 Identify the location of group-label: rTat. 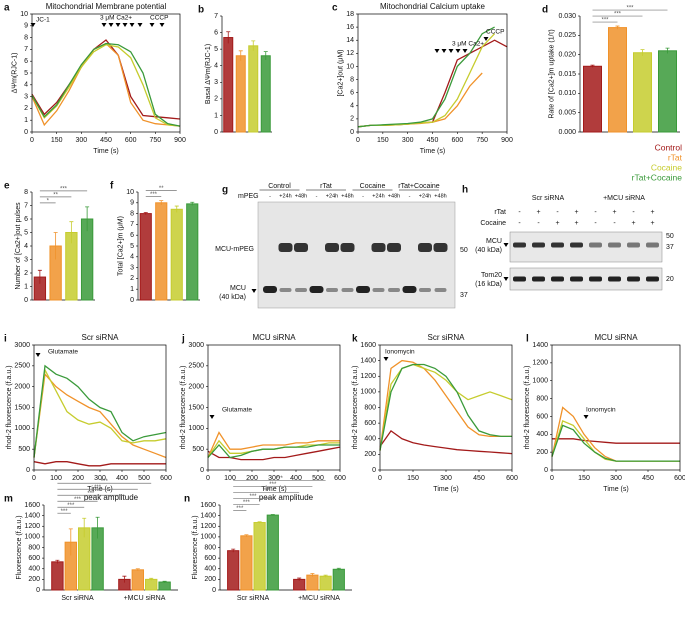
(326, 186).